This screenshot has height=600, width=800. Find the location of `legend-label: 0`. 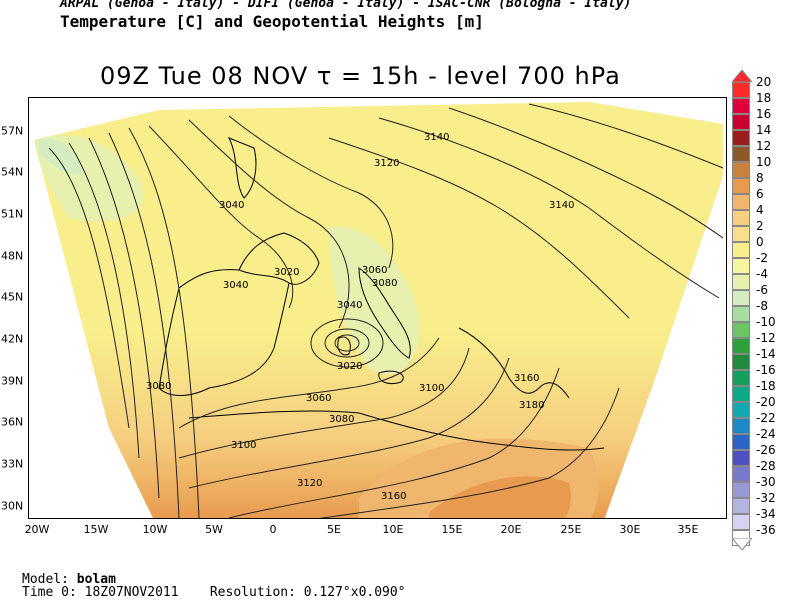

legend-label: 0 is located at coordinates (760, 242).